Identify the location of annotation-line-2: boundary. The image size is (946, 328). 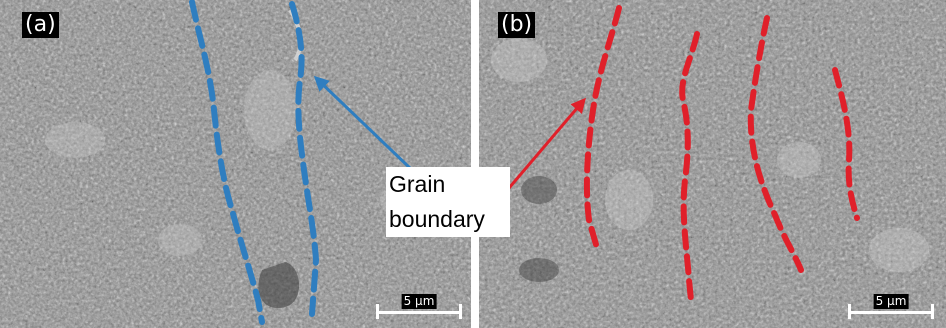
(437, 219).